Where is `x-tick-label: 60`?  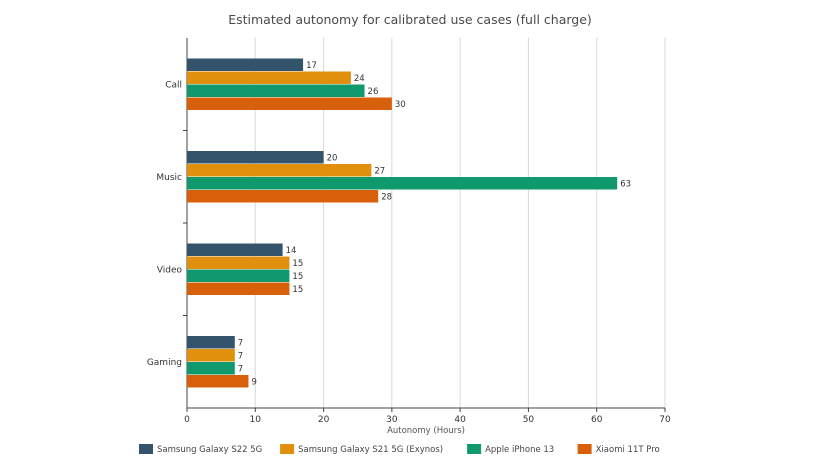
x-tick-label: 60 is located at coordinates (597, 420).